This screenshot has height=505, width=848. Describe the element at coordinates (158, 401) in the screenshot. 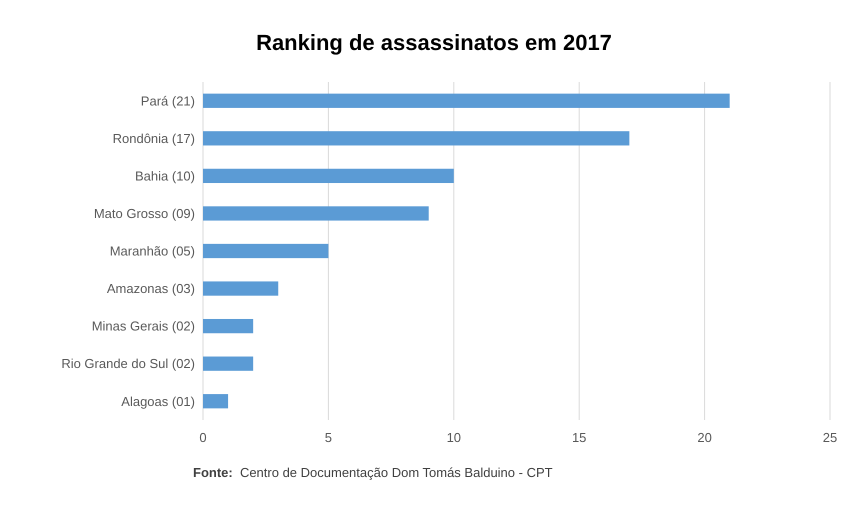

I see `y-tick-label: Alagoas (01)` at that location.